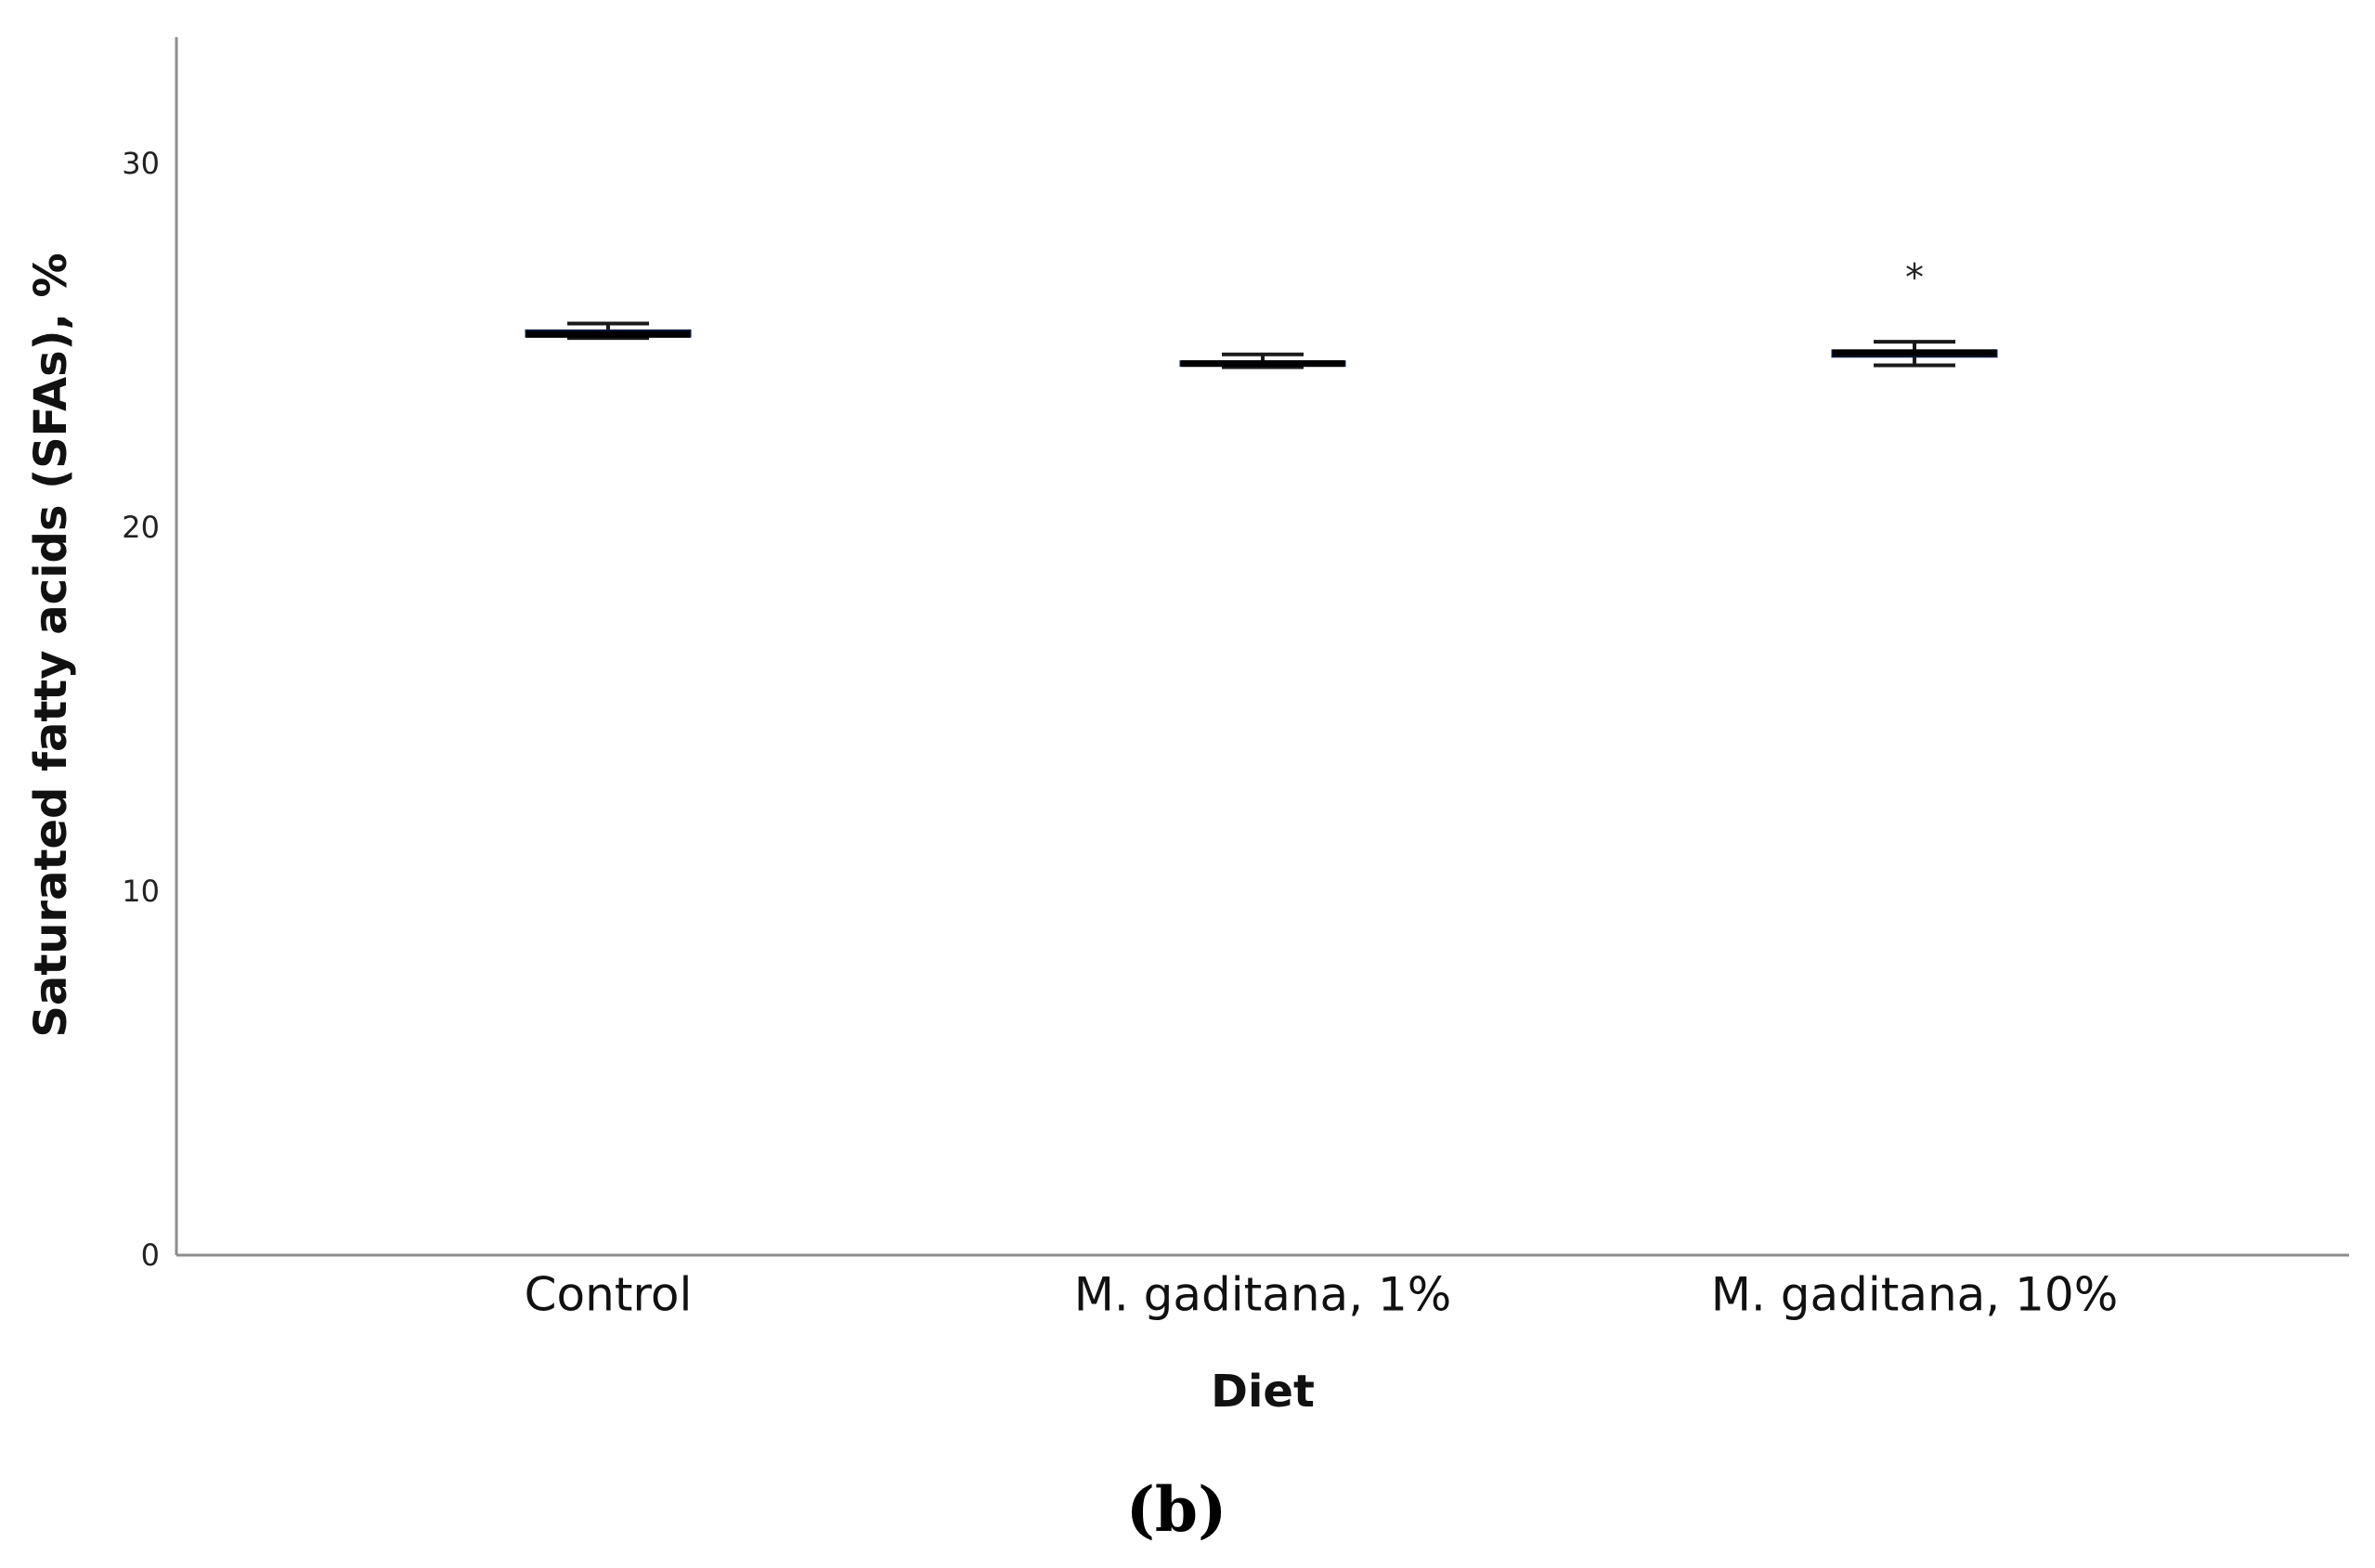  Describe the element at coordinates (1914, 312) in the screenshot. I see `box-plot-item: *` at that location.